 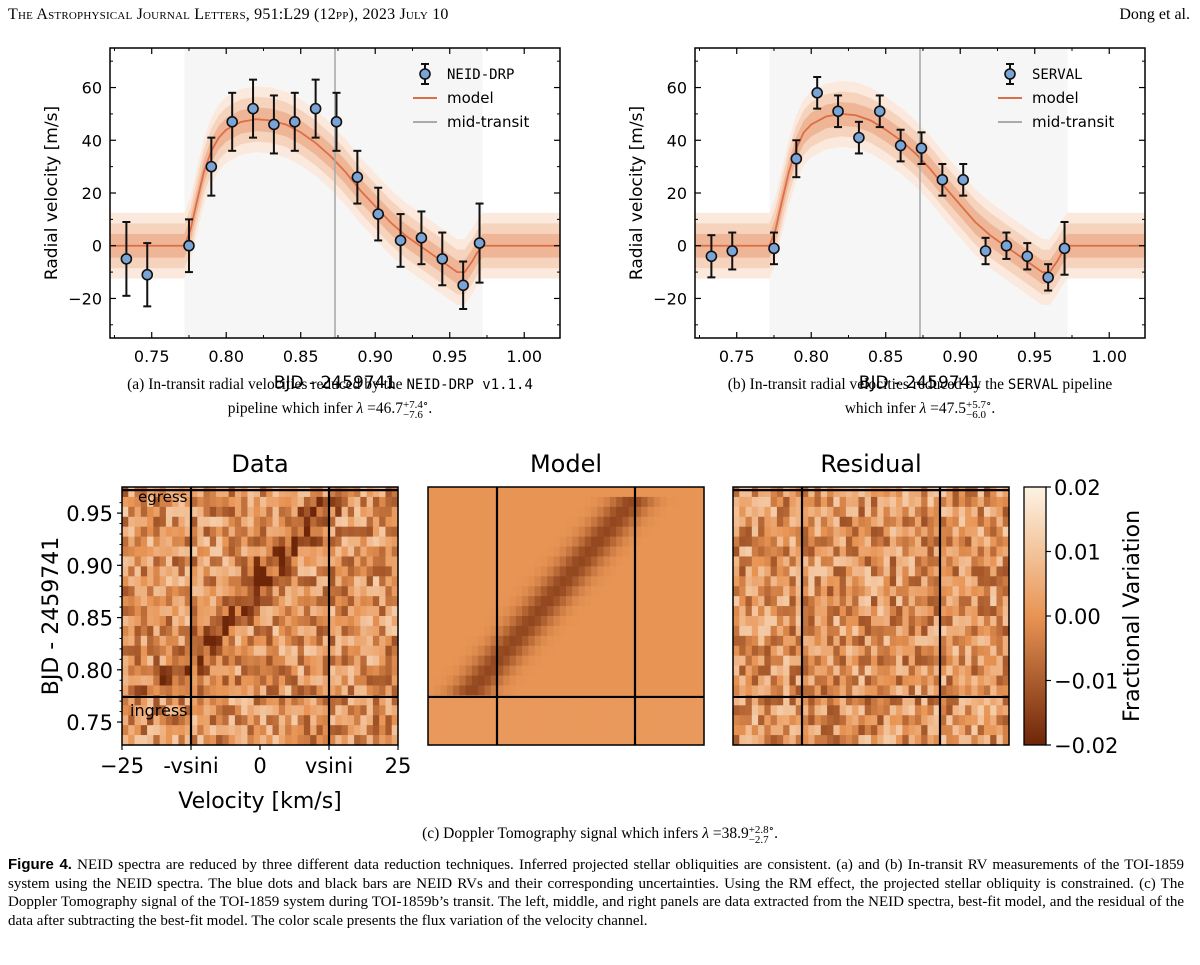 I want to click on rv-point, so click(x=147, y=275).